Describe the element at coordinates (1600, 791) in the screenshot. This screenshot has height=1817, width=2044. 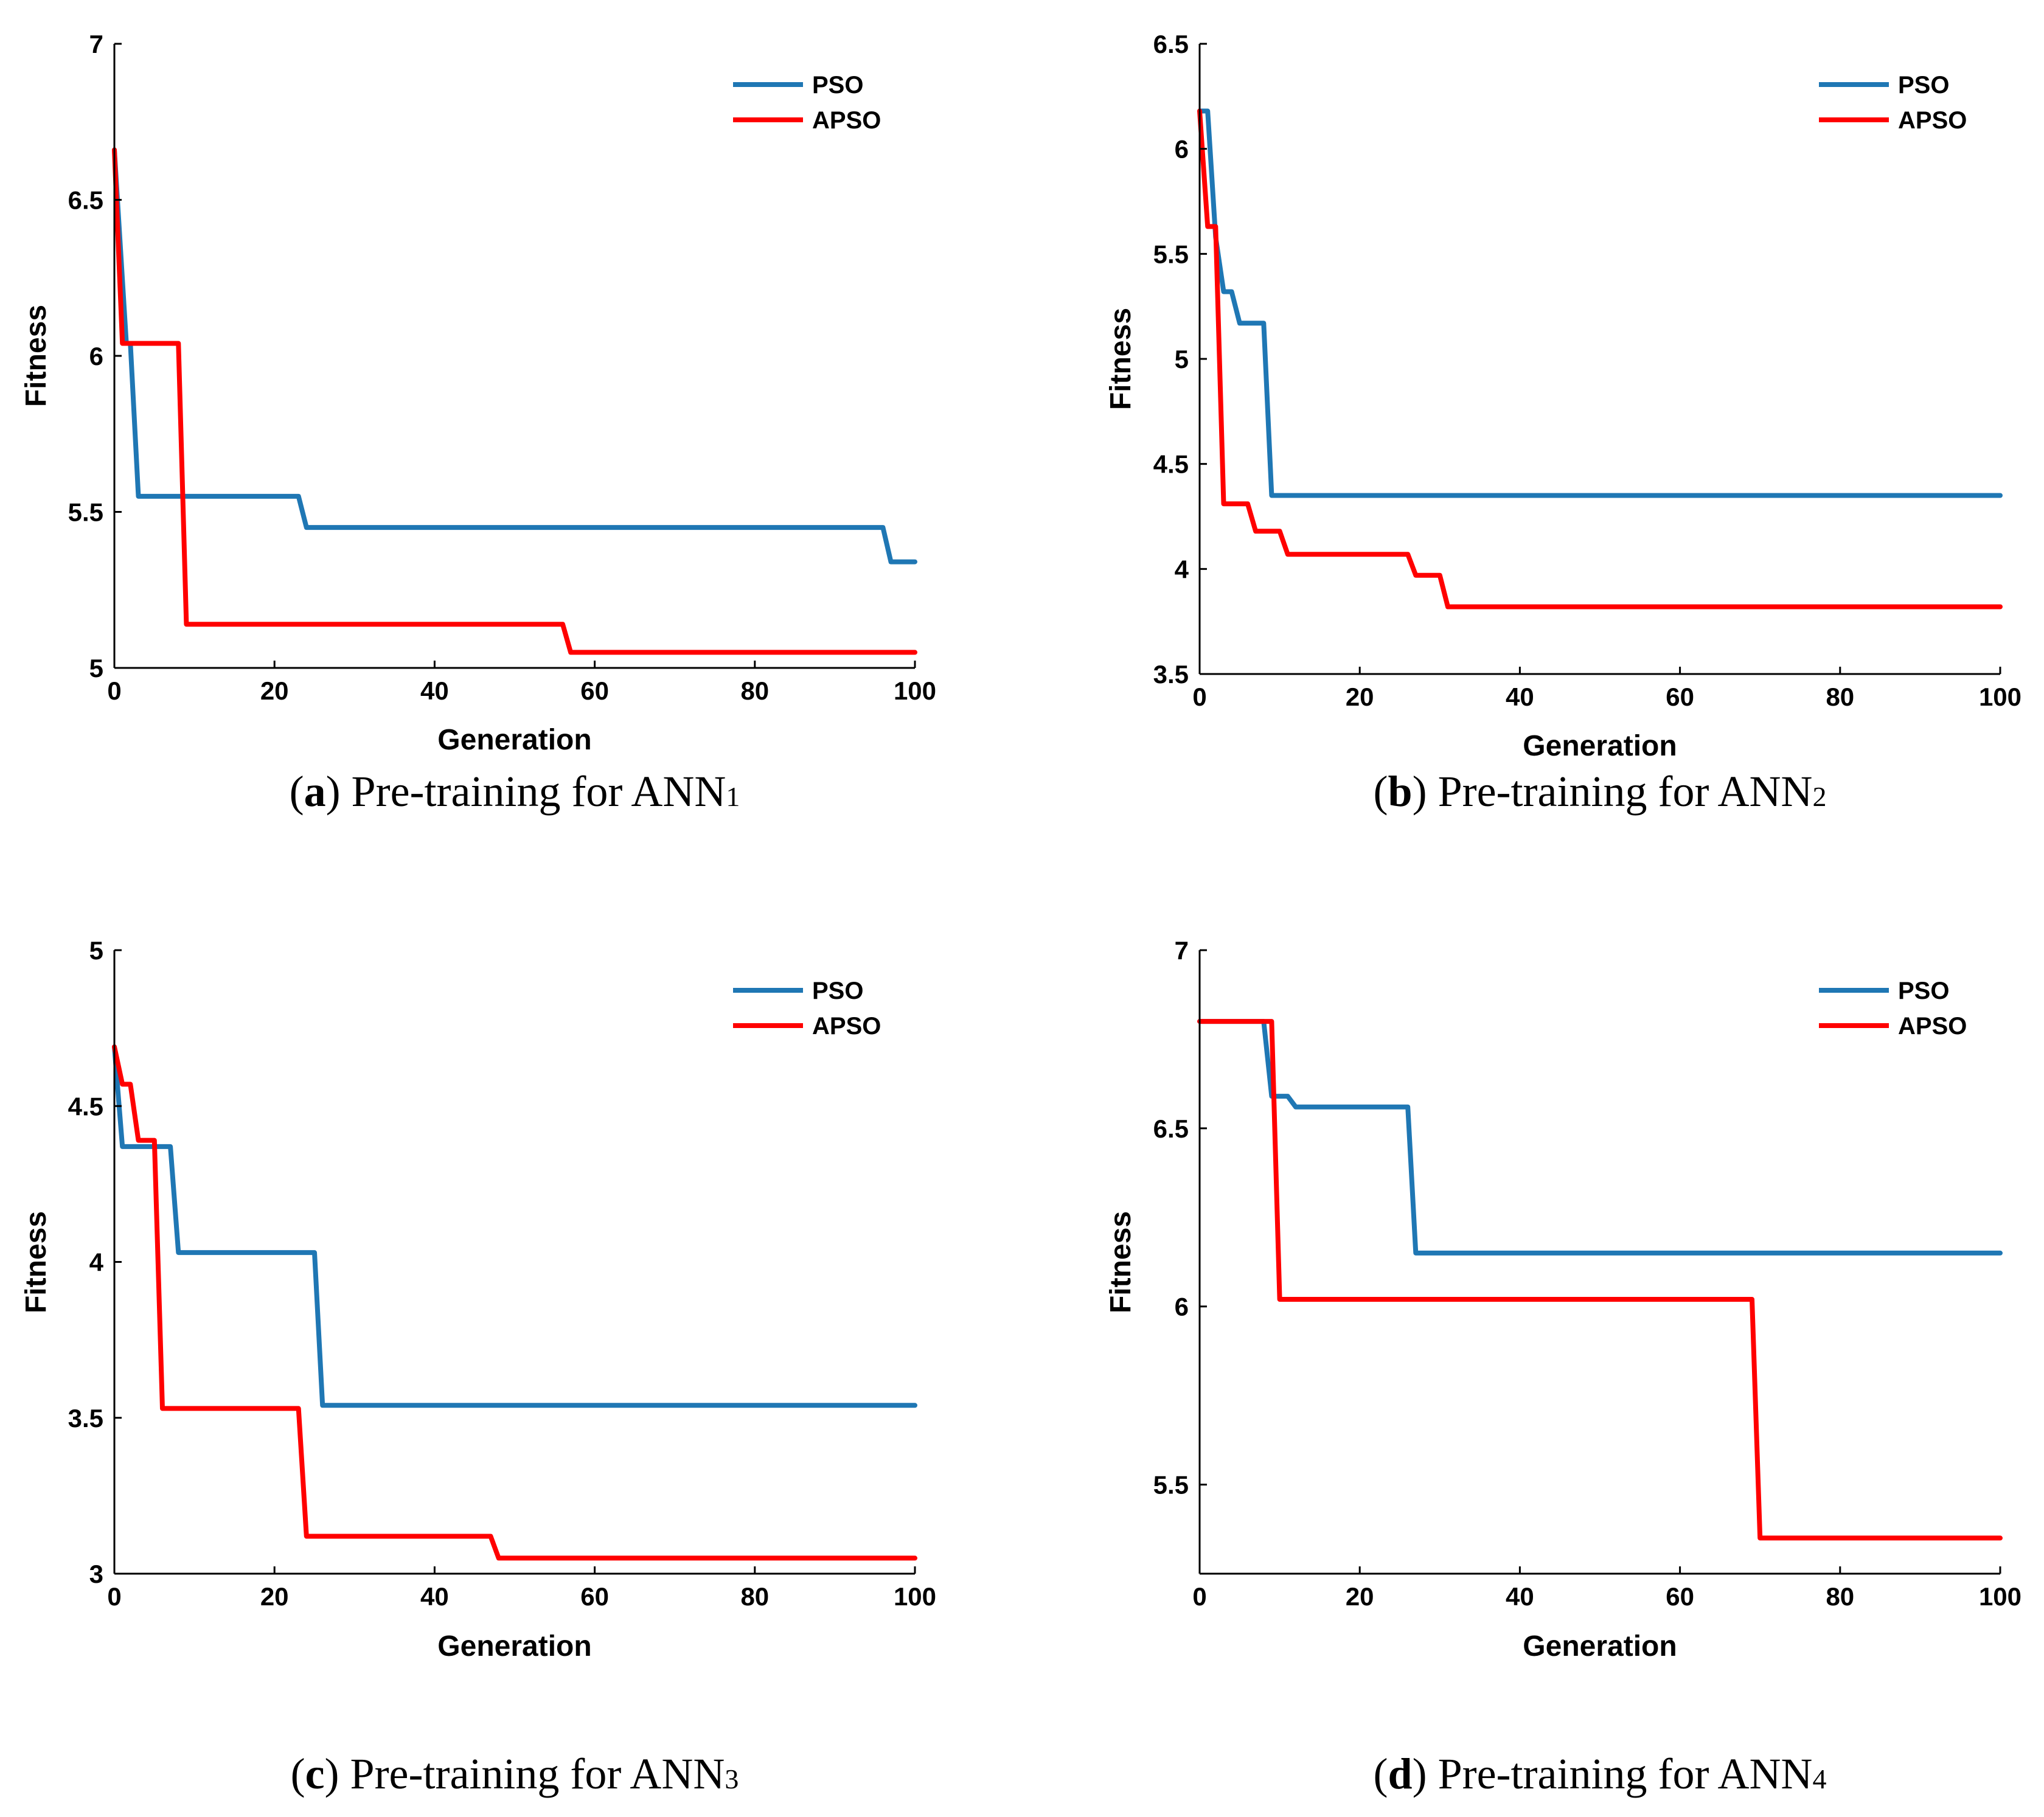
I see `panel-caption: (b) Pre-training for ANN2` at that location.